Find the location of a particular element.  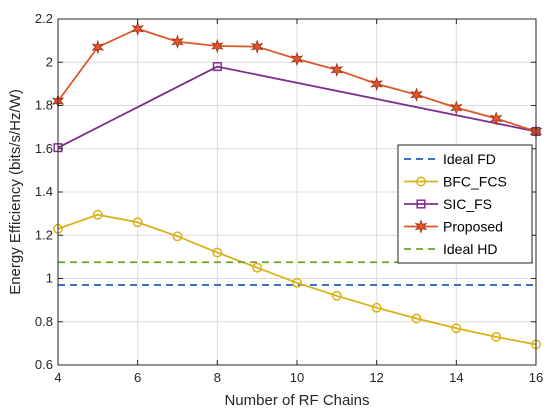

legend: Ideal FD BFC_FCS SIC_FS Proposed Ideal HD is located at coordinates (465, 204).